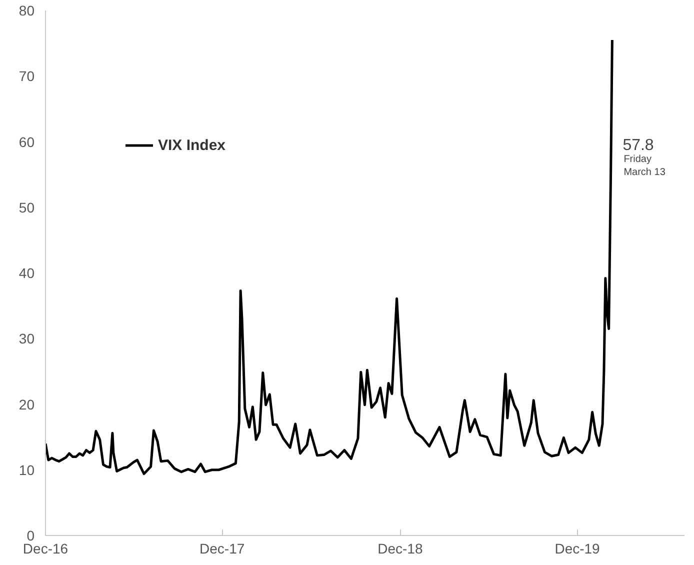 Image resolution: width=694 pixels, height=565 pixels. Describe the element at coordinates (26, 273) in the screenshot. I see `y-tick-label: 40` at that location.